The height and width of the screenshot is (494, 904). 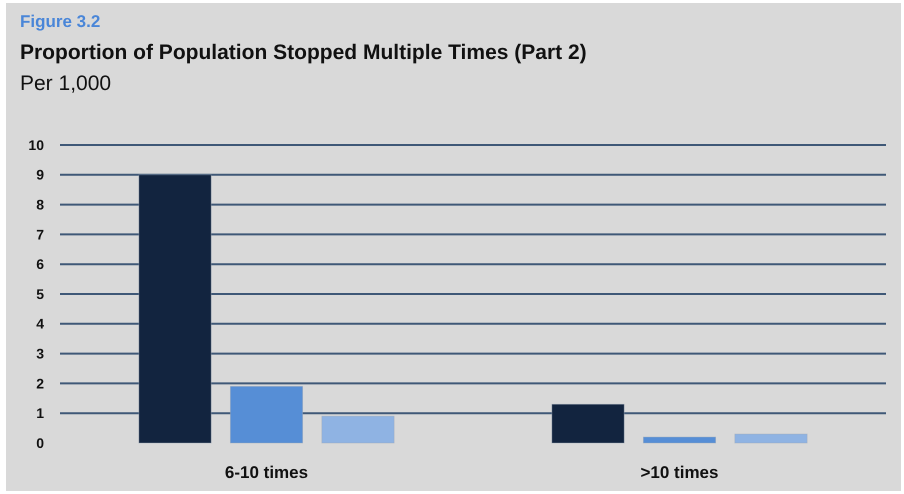 I want to click on caption: Figure 3.2, so click(x=60, y=21).